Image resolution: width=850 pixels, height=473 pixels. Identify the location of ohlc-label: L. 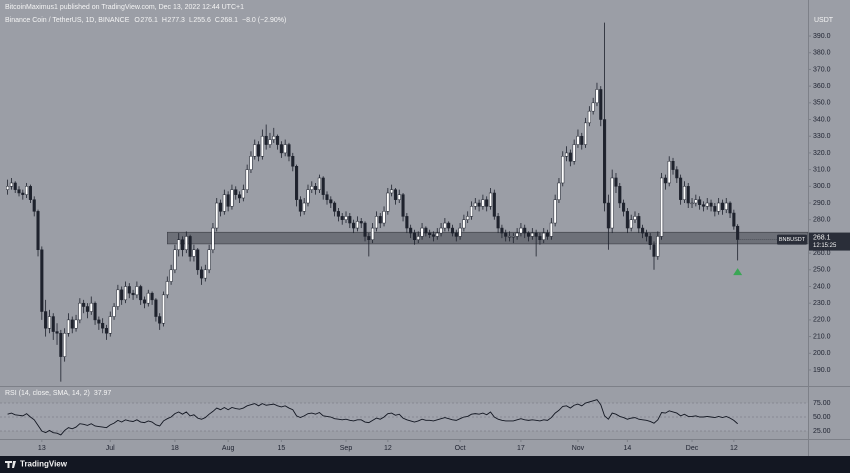
(191, 20).